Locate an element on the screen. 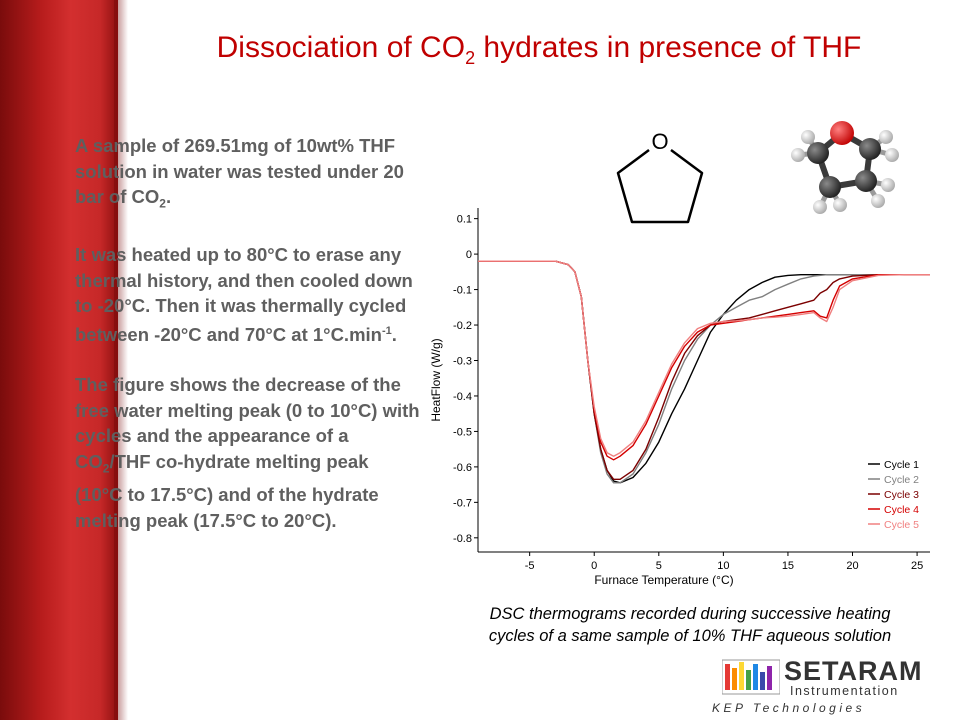  x-tick-label: 15 is located at coordinates (788, 566).